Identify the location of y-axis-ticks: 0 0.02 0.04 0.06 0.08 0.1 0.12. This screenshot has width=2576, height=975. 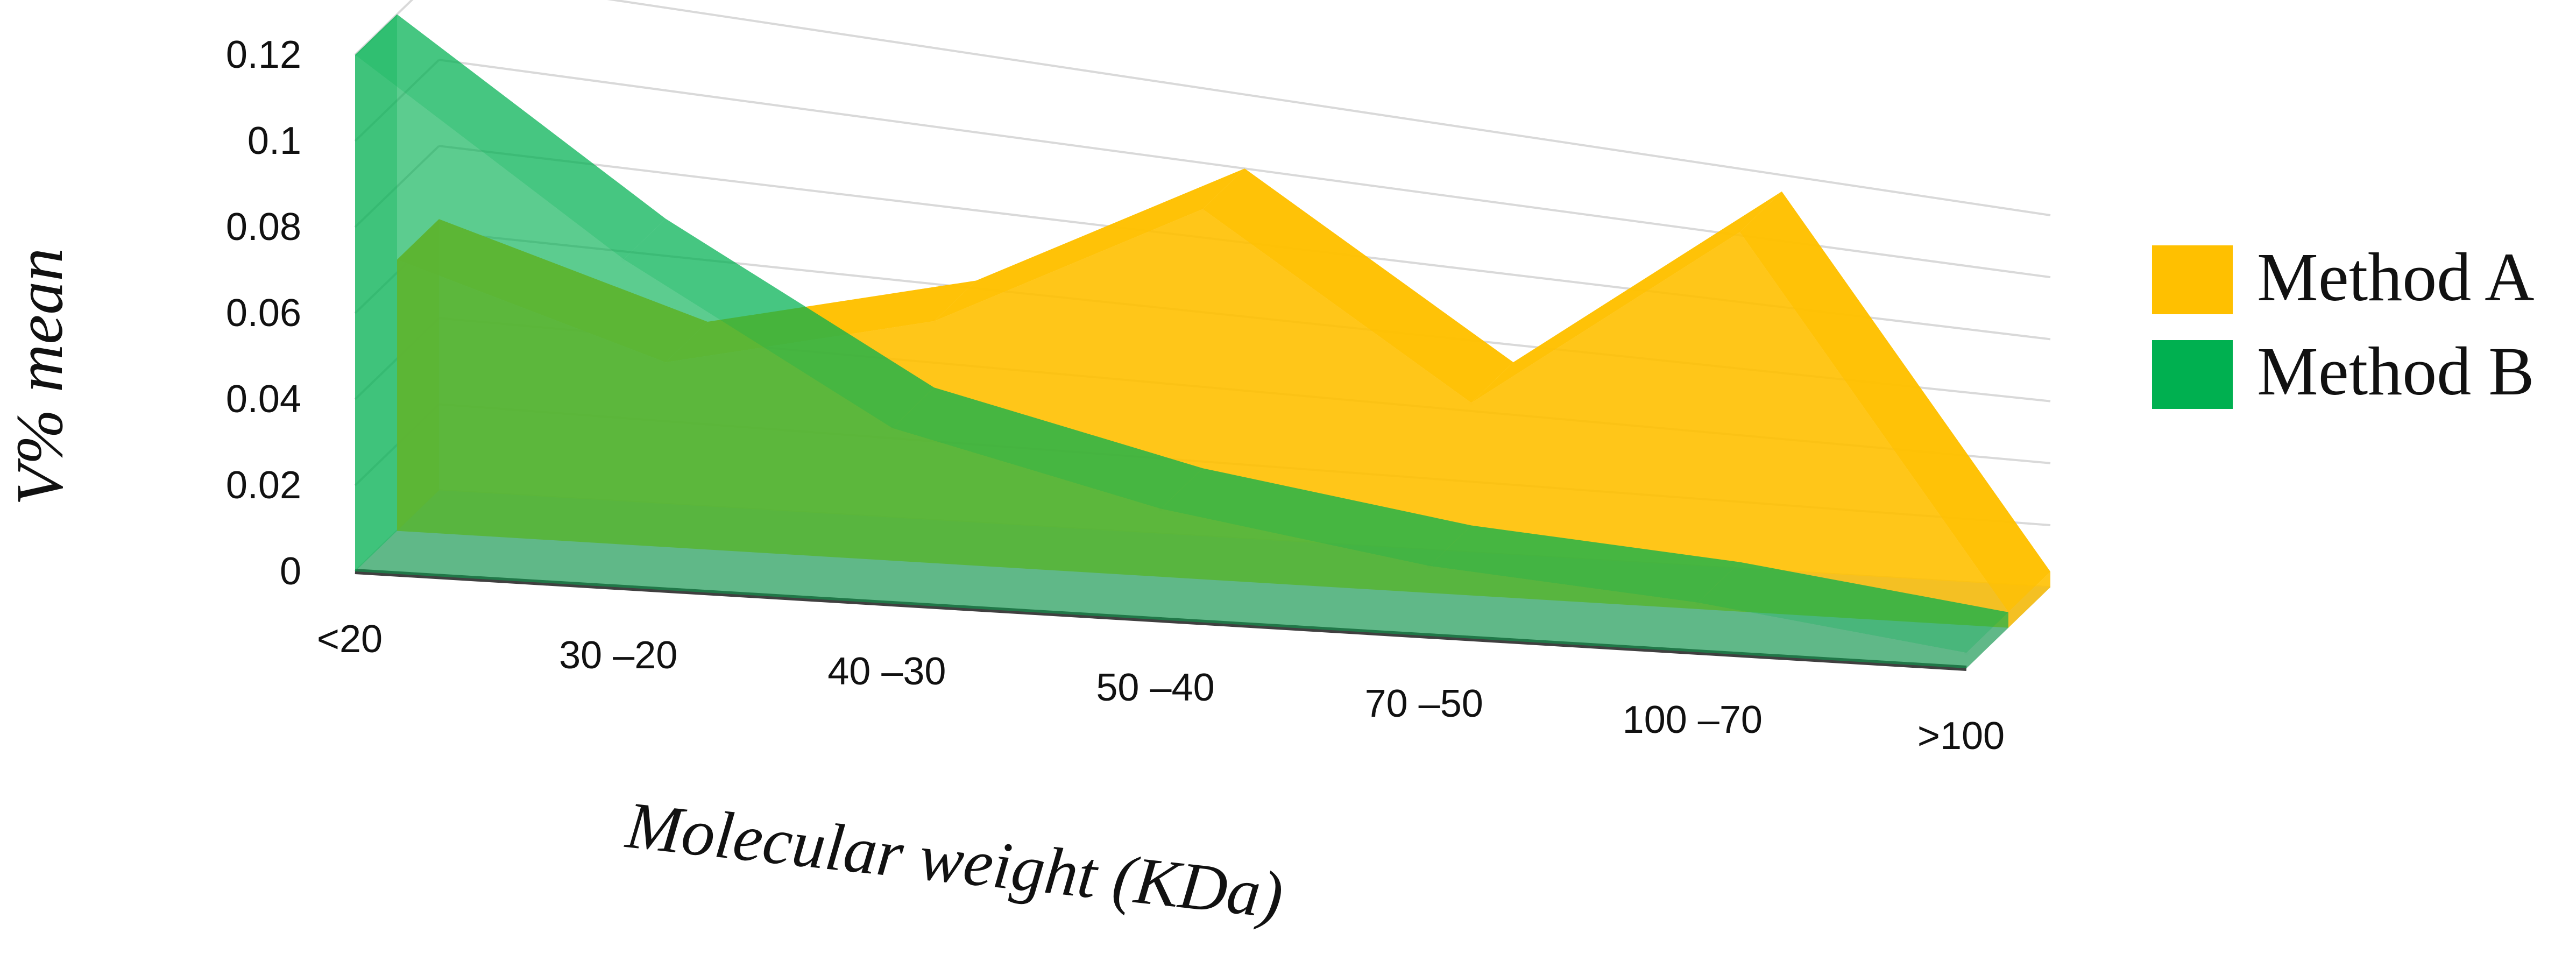
(263, 313).